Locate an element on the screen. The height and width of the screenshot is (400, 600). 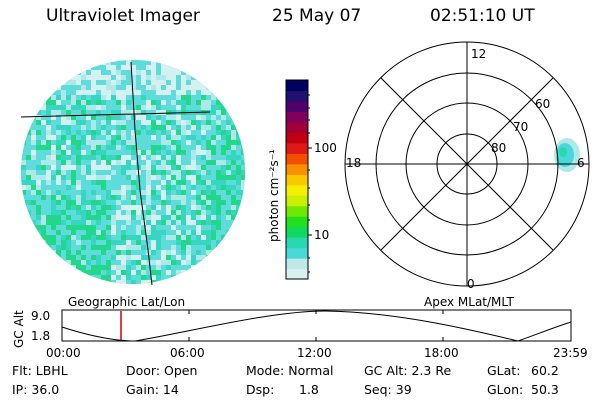
timeline-y-axis-title: GC Alt is located at coordinates (19, 329).